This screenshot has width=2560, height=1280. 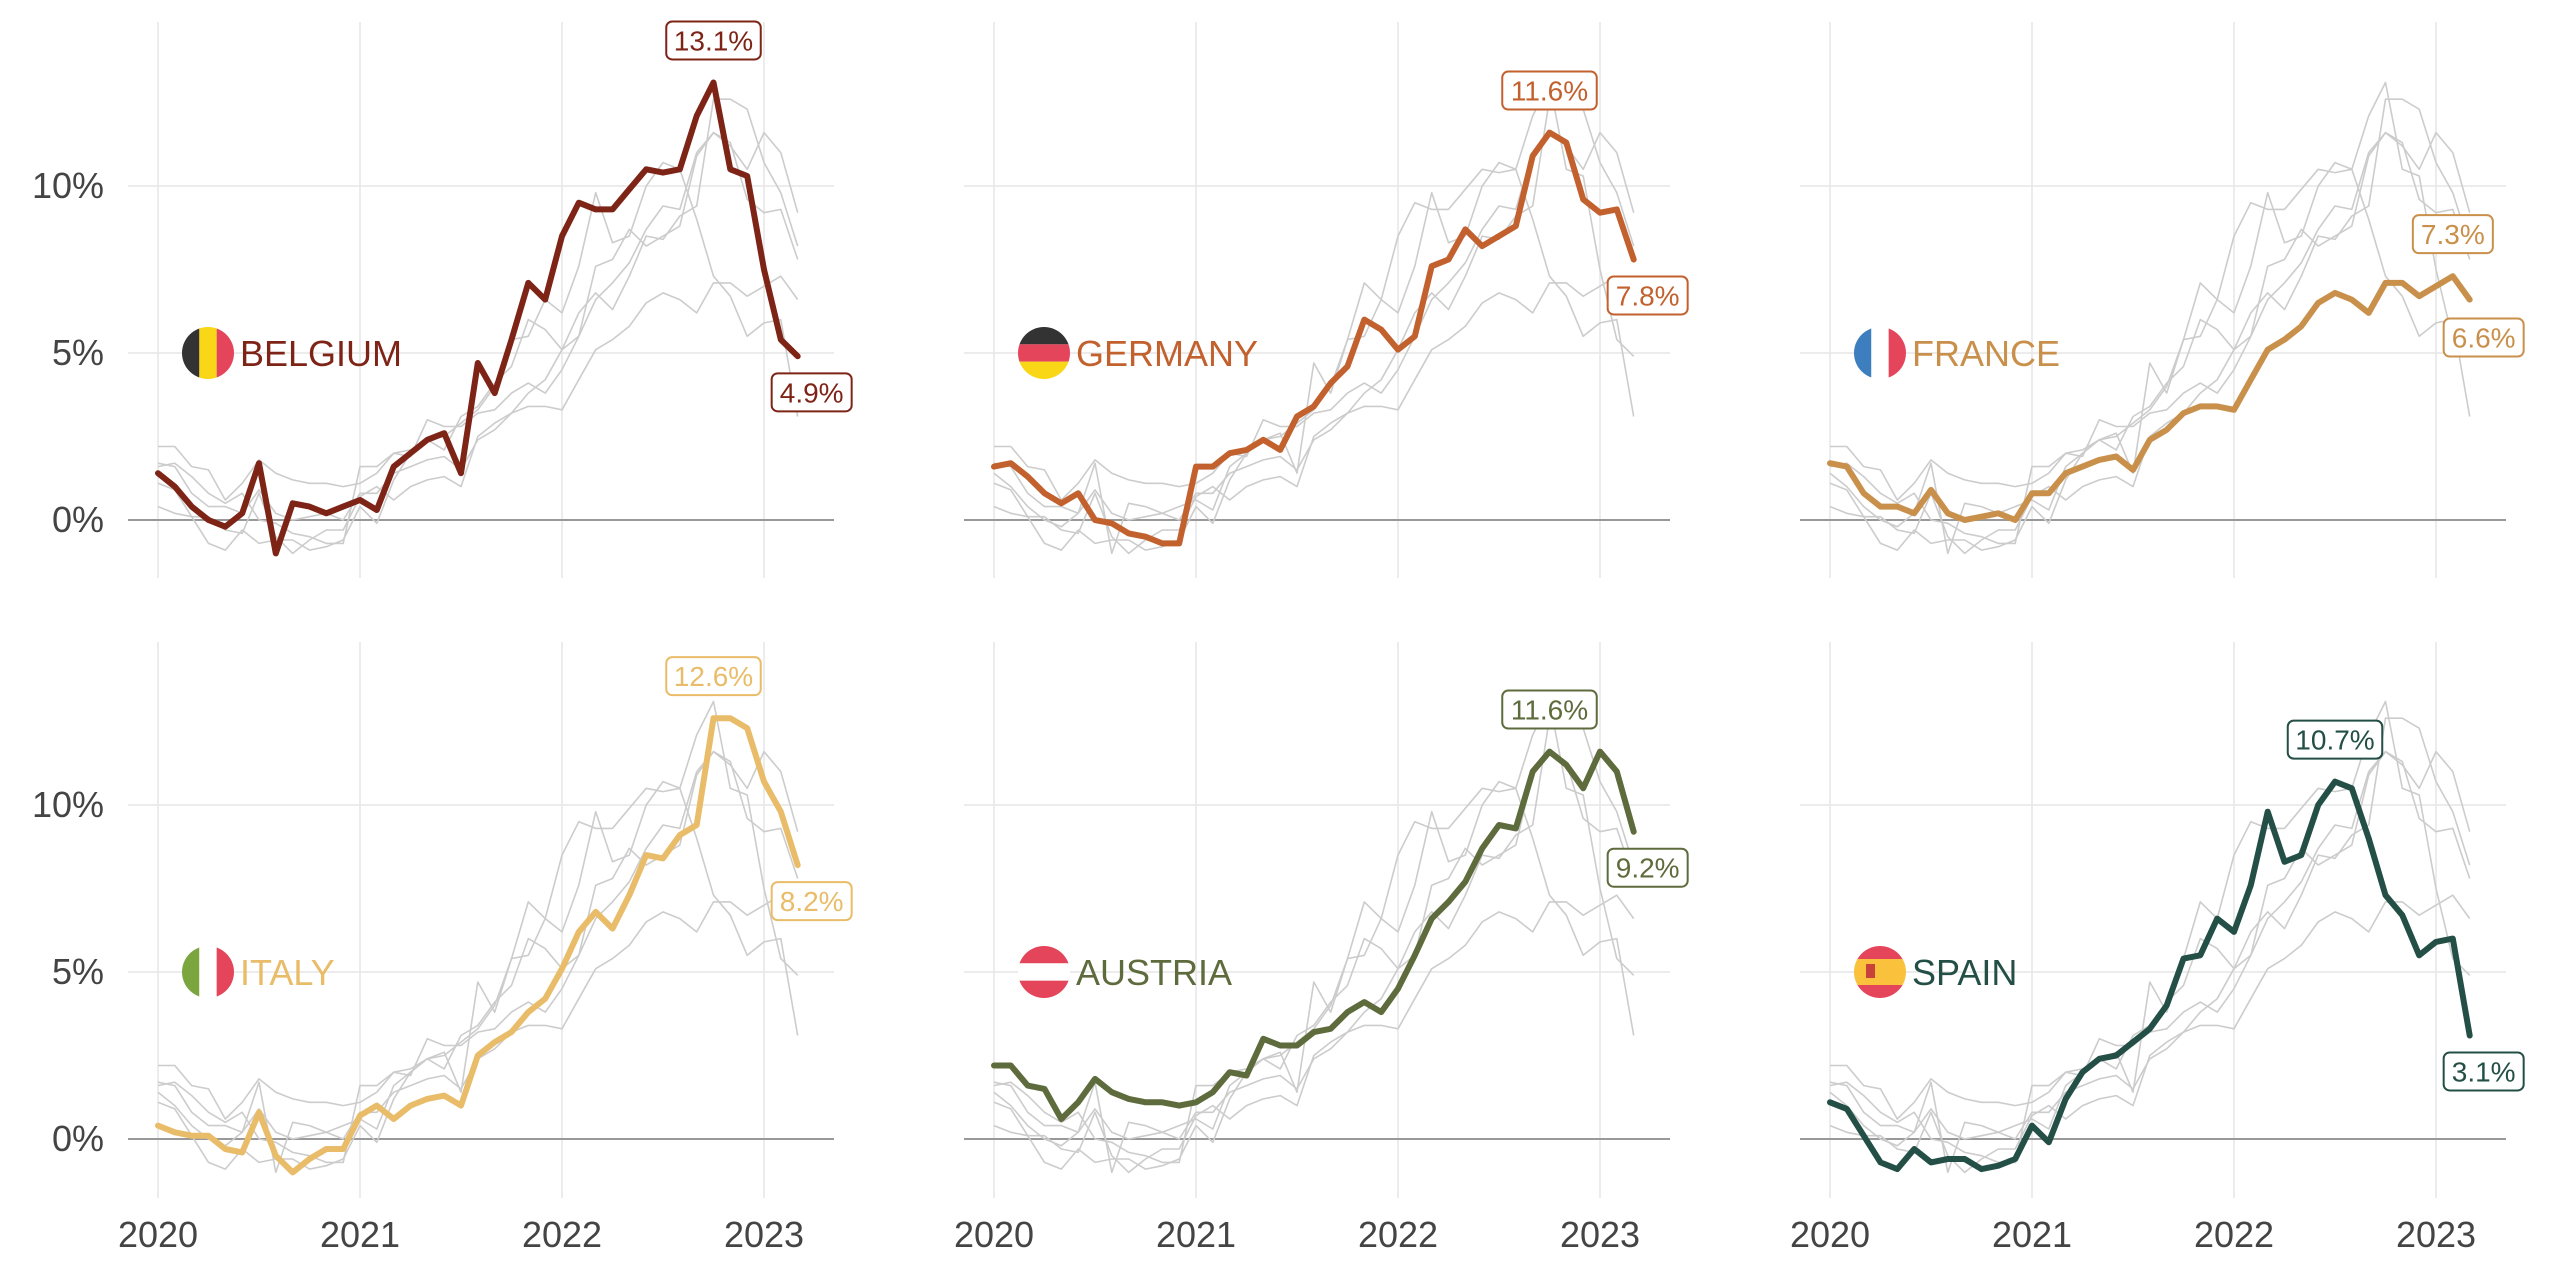 I want to click on country-name: GERMANY, so click(x=1167, y=353).